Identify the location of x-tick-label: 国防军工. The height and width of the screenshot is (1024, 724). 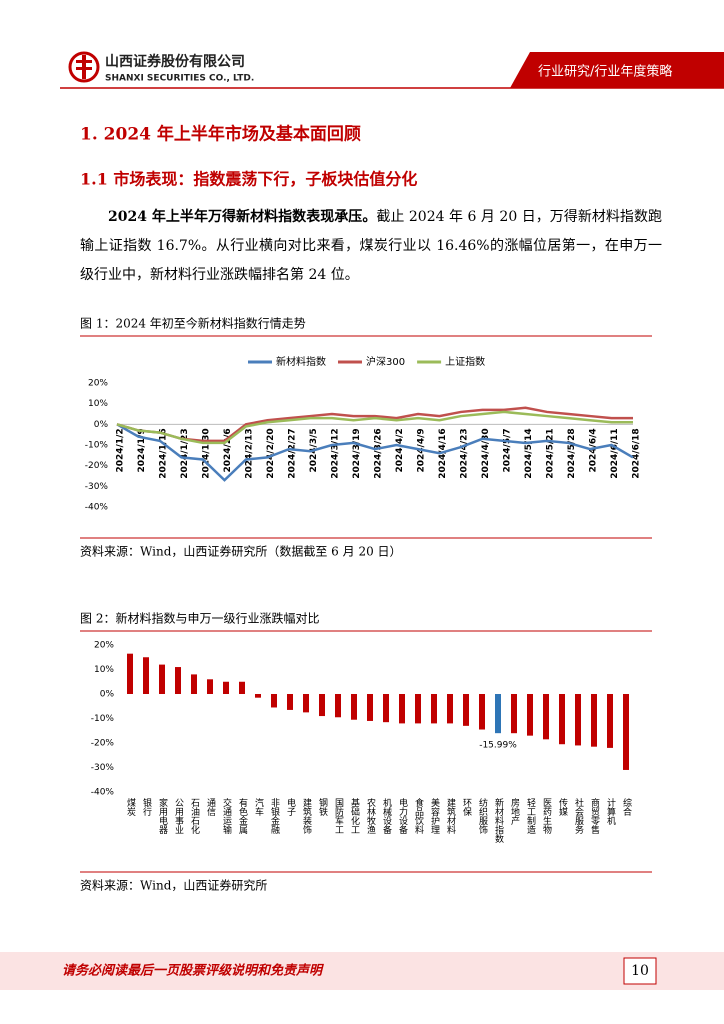
(338, 816).